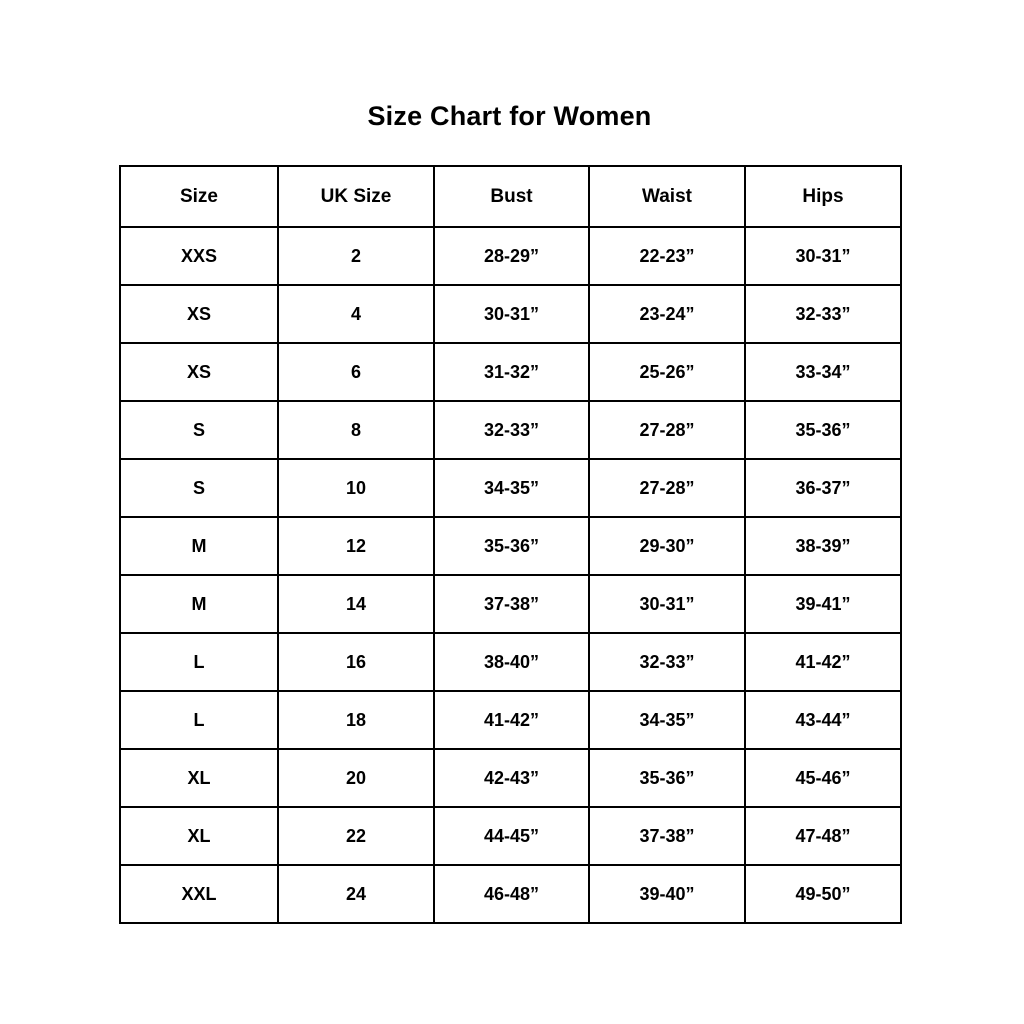 Image resolution: width=1024 pixels, height=1024 pixels. What do you see at coordinates (509, 116) in the screenshot?
I see `page-title: Size Chart for Women` at bounding box center [509, 116].